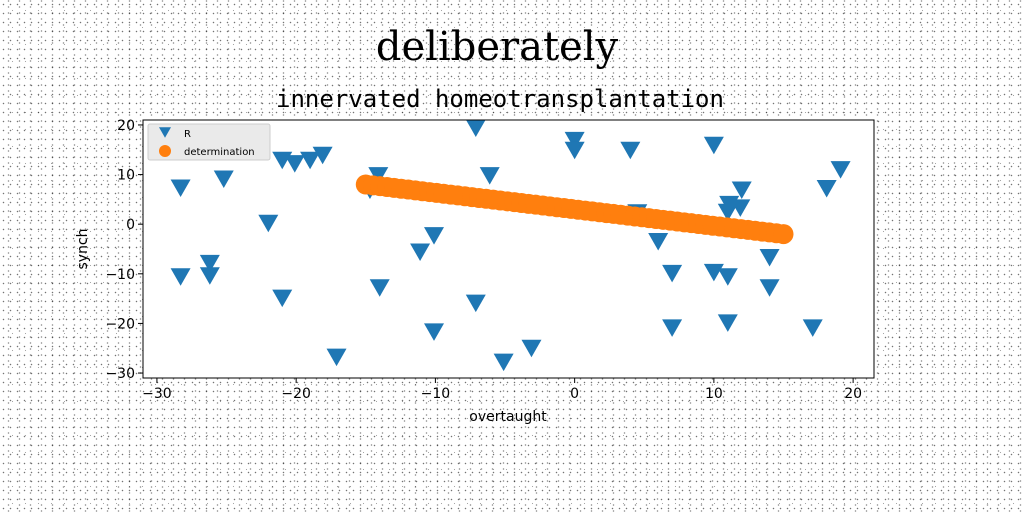  Describe the element at coordinates (126, 176) in the screenshot. I see `y-tick-label: 10` at that location.